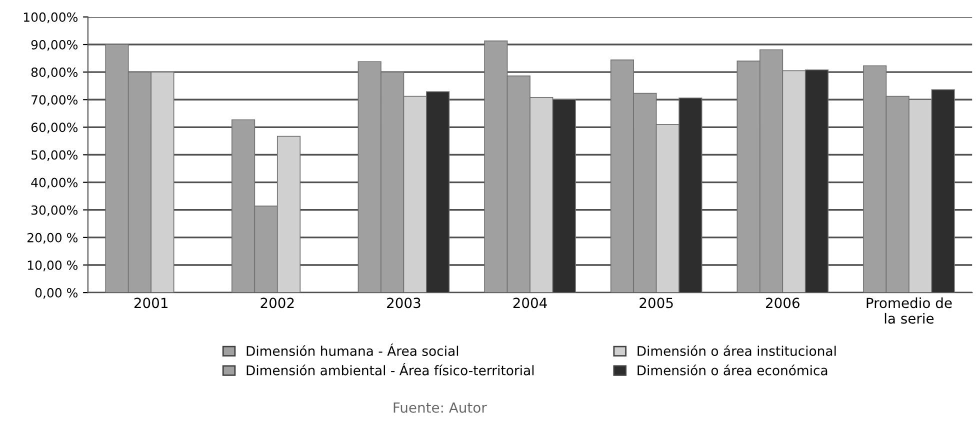 The height and width of the screenshot is (424, 977). I want to click on y-tick-label: 100,00%, so click(51, 18).